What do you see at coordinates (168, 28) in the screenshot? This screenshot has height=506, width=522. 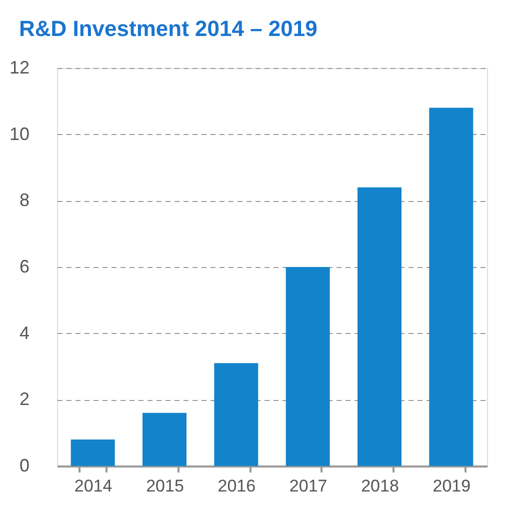 I see `chart-title: R&D Investment 2014 – 2019` at bounding box center [168, 28].